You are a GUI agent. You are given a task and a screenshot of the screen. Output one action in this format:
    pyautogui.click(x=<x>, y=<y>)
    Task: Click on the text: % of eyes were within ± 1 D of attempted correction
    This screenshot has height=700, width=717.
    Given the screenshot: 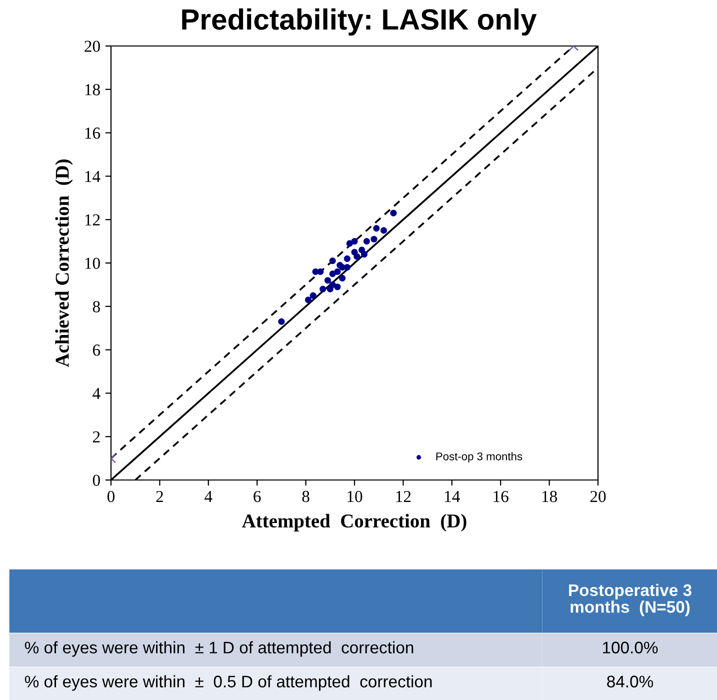 What is the action you would take?
    pyautogui.click(x=219, y=649)
    